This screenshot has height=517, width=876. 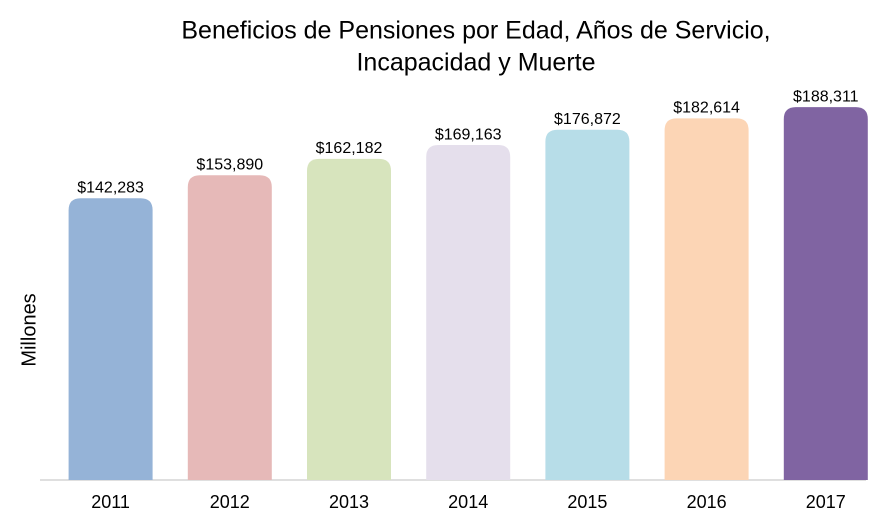 I want to click on y-axis-label: Millones, so click(x=29, y=329).